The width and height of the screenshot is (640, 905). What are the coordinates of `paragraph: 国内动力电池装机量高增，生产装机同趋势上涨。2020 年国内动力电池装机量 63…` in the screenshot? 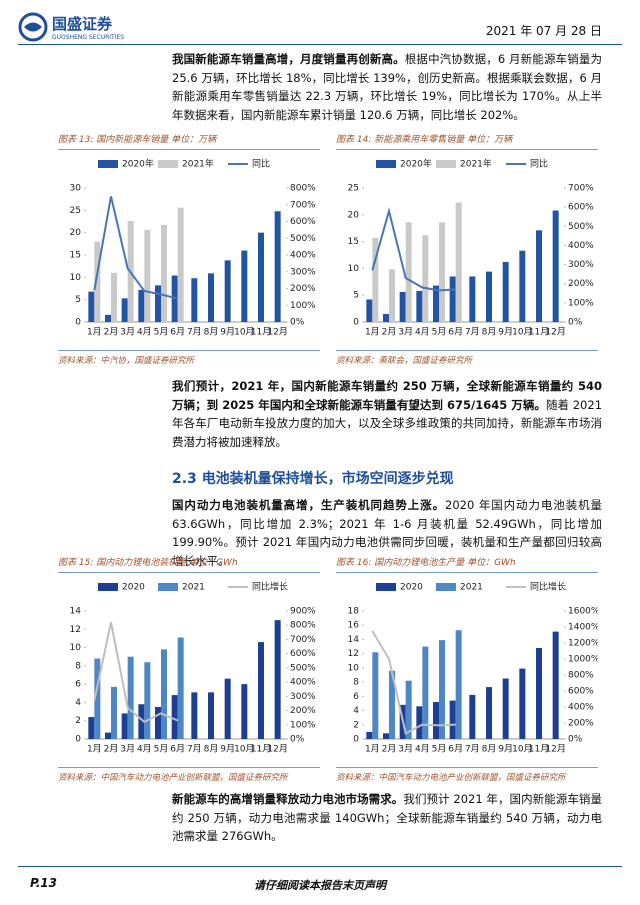 It's located at (387, 533).